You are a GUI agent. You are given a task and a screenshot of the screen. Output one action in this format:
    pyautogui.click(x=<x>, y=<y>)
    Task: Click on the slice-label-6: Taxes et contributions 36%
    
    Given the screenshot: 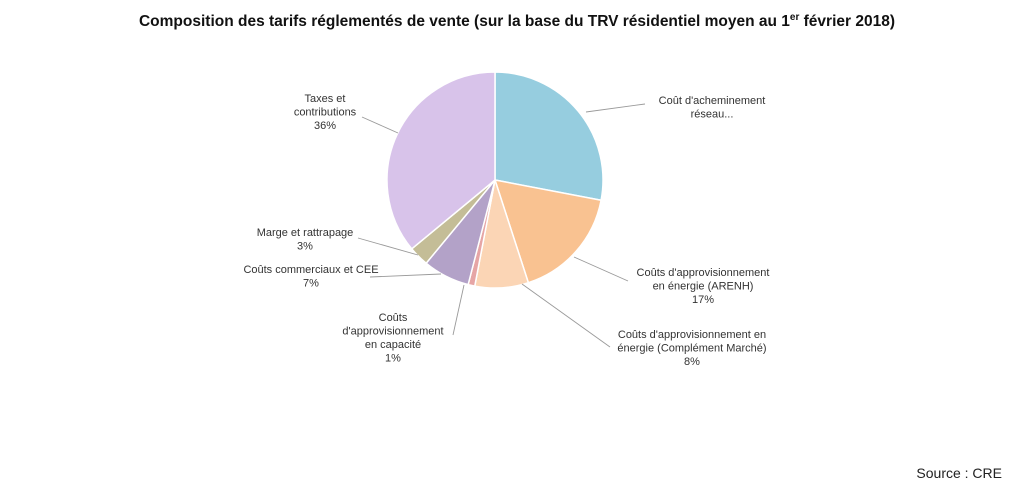 What is the action you would take?
    pyautogui.click(x=325, y=112)
    